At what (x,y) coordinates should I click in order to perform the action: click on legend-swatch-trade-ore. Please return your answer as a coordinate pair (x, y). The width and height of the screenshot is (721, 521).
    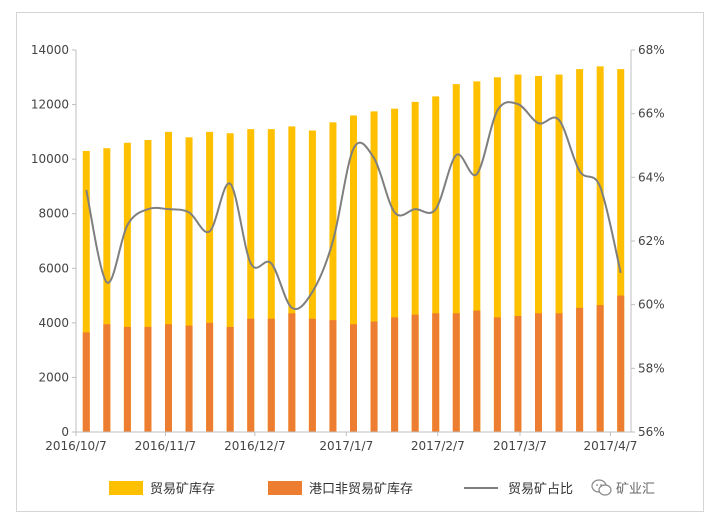
    Looking at the image, I should click on (126, 488).